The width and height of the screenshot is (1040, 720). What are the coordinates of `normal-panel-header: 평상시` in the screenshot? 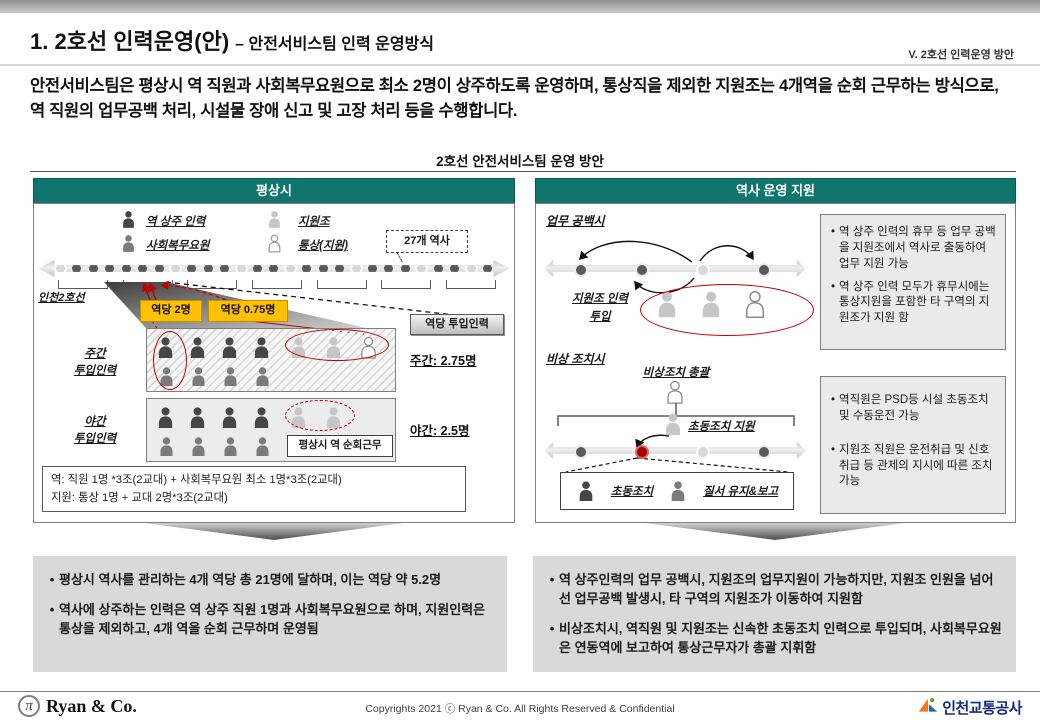 It's located at (274, 191).